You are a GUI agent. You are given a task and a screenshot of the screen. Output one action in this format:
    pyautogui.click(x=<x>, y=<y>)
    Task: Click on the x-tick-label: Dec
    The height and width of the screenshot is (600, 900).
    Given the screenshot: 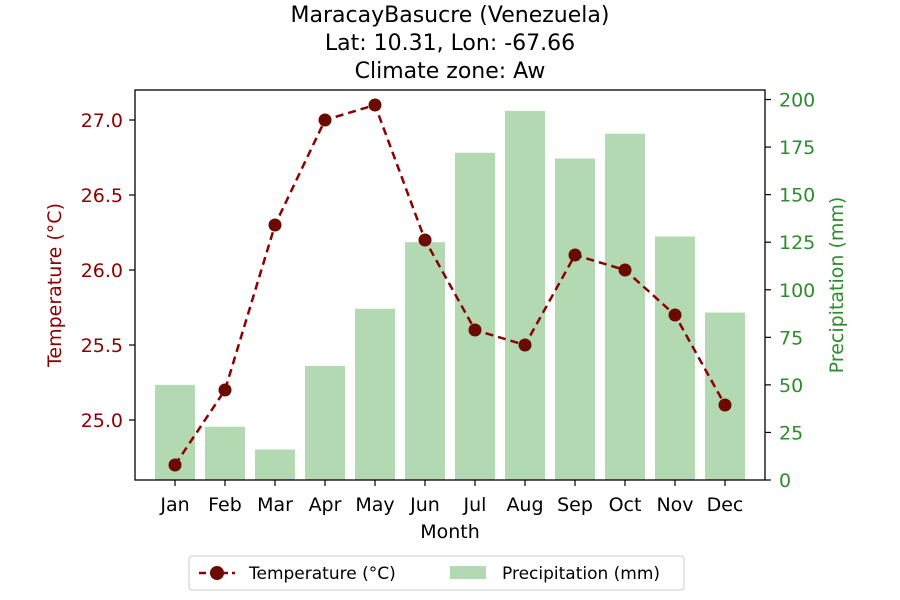 What is the action you would take?
    pyautogui.click(x=725, y=505)
    